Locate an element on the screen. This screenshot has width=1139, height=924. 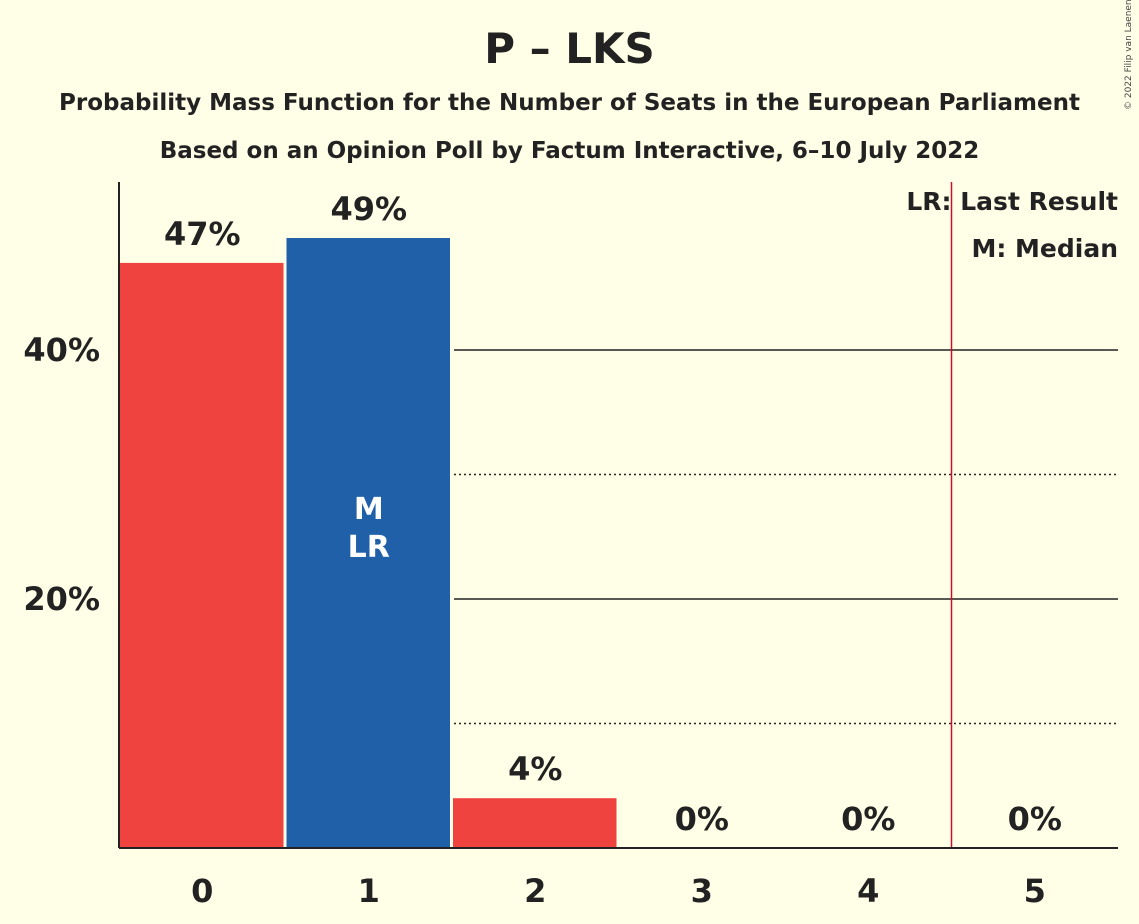
legend-last-result: LR: Last Result is located at coordinates (1012, 201).